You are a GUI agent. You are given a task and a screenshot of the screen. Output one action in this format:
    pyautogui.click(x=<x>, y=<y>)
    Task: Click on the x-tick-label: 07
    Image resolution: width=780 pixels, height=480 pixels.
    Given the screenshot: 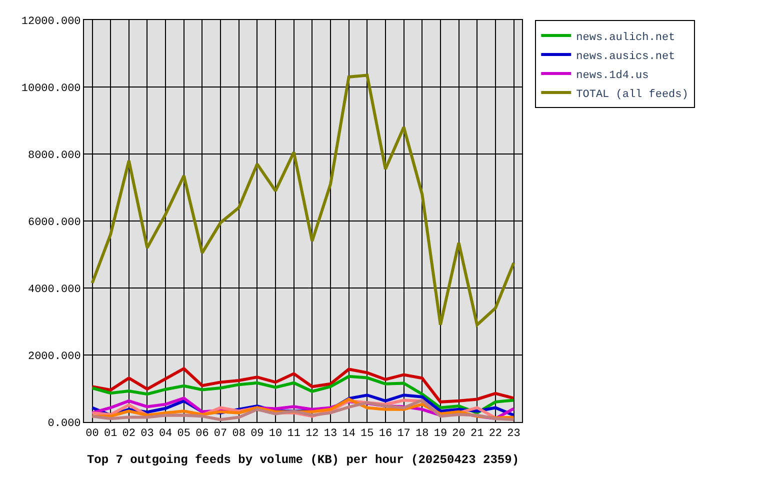 What is the action you would take?
    pyautogui.click(x=221, y=434)
    